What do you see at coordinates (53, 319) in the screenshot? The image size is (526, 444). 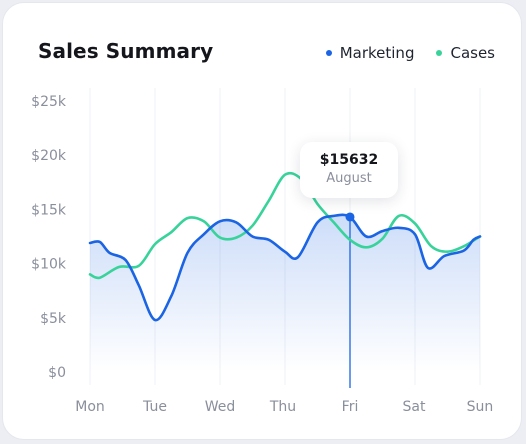 I see `y-tick-label: $5k` at bounding box center [53, 319].